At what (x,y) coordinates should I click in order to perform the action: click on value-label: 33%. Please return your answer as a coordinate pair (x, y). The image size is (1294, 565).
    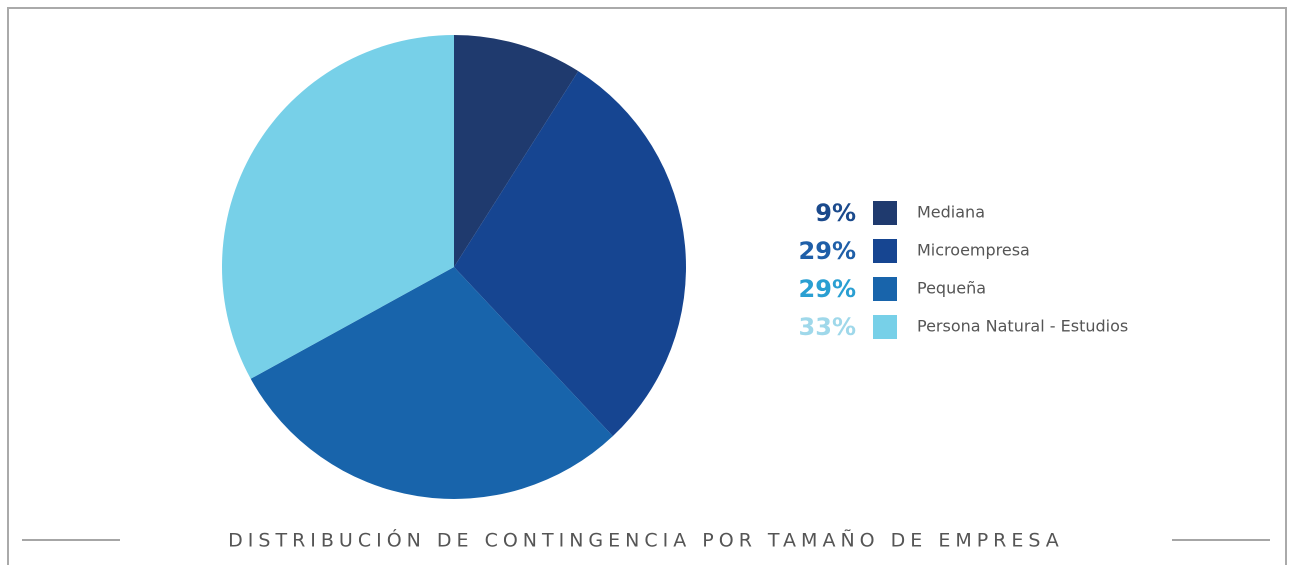
    Looking at the image, I should click on (827, 327).